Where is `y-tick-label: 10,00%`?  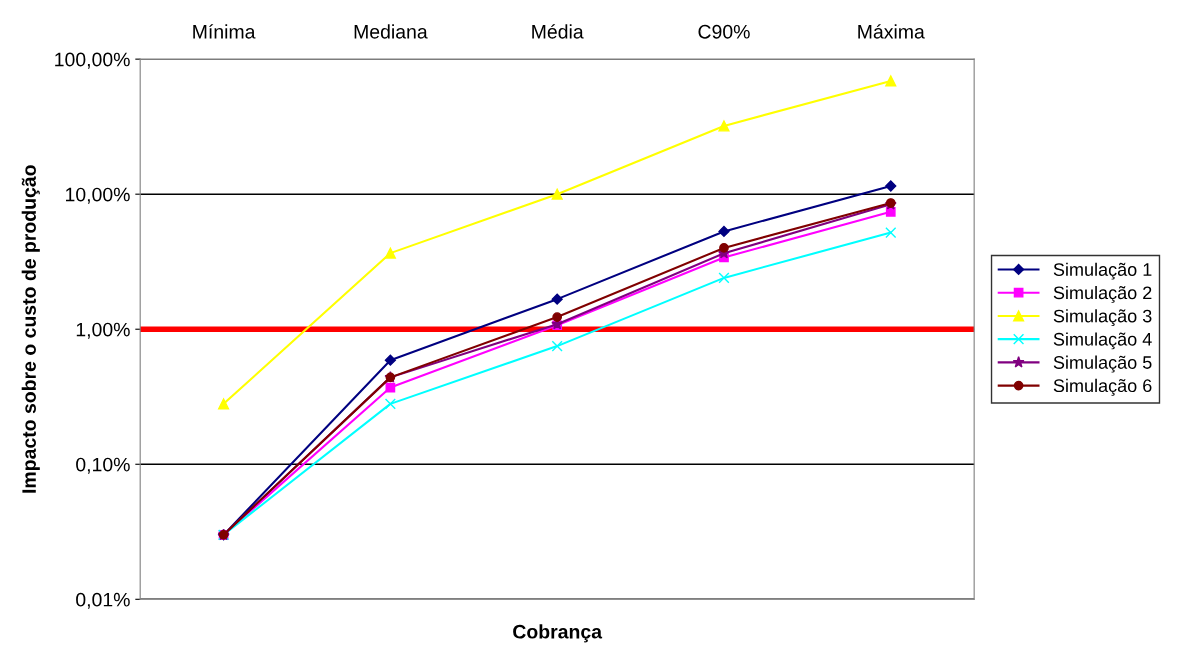 y-tick-label: 10,00% is located at coordinates (98, 195).